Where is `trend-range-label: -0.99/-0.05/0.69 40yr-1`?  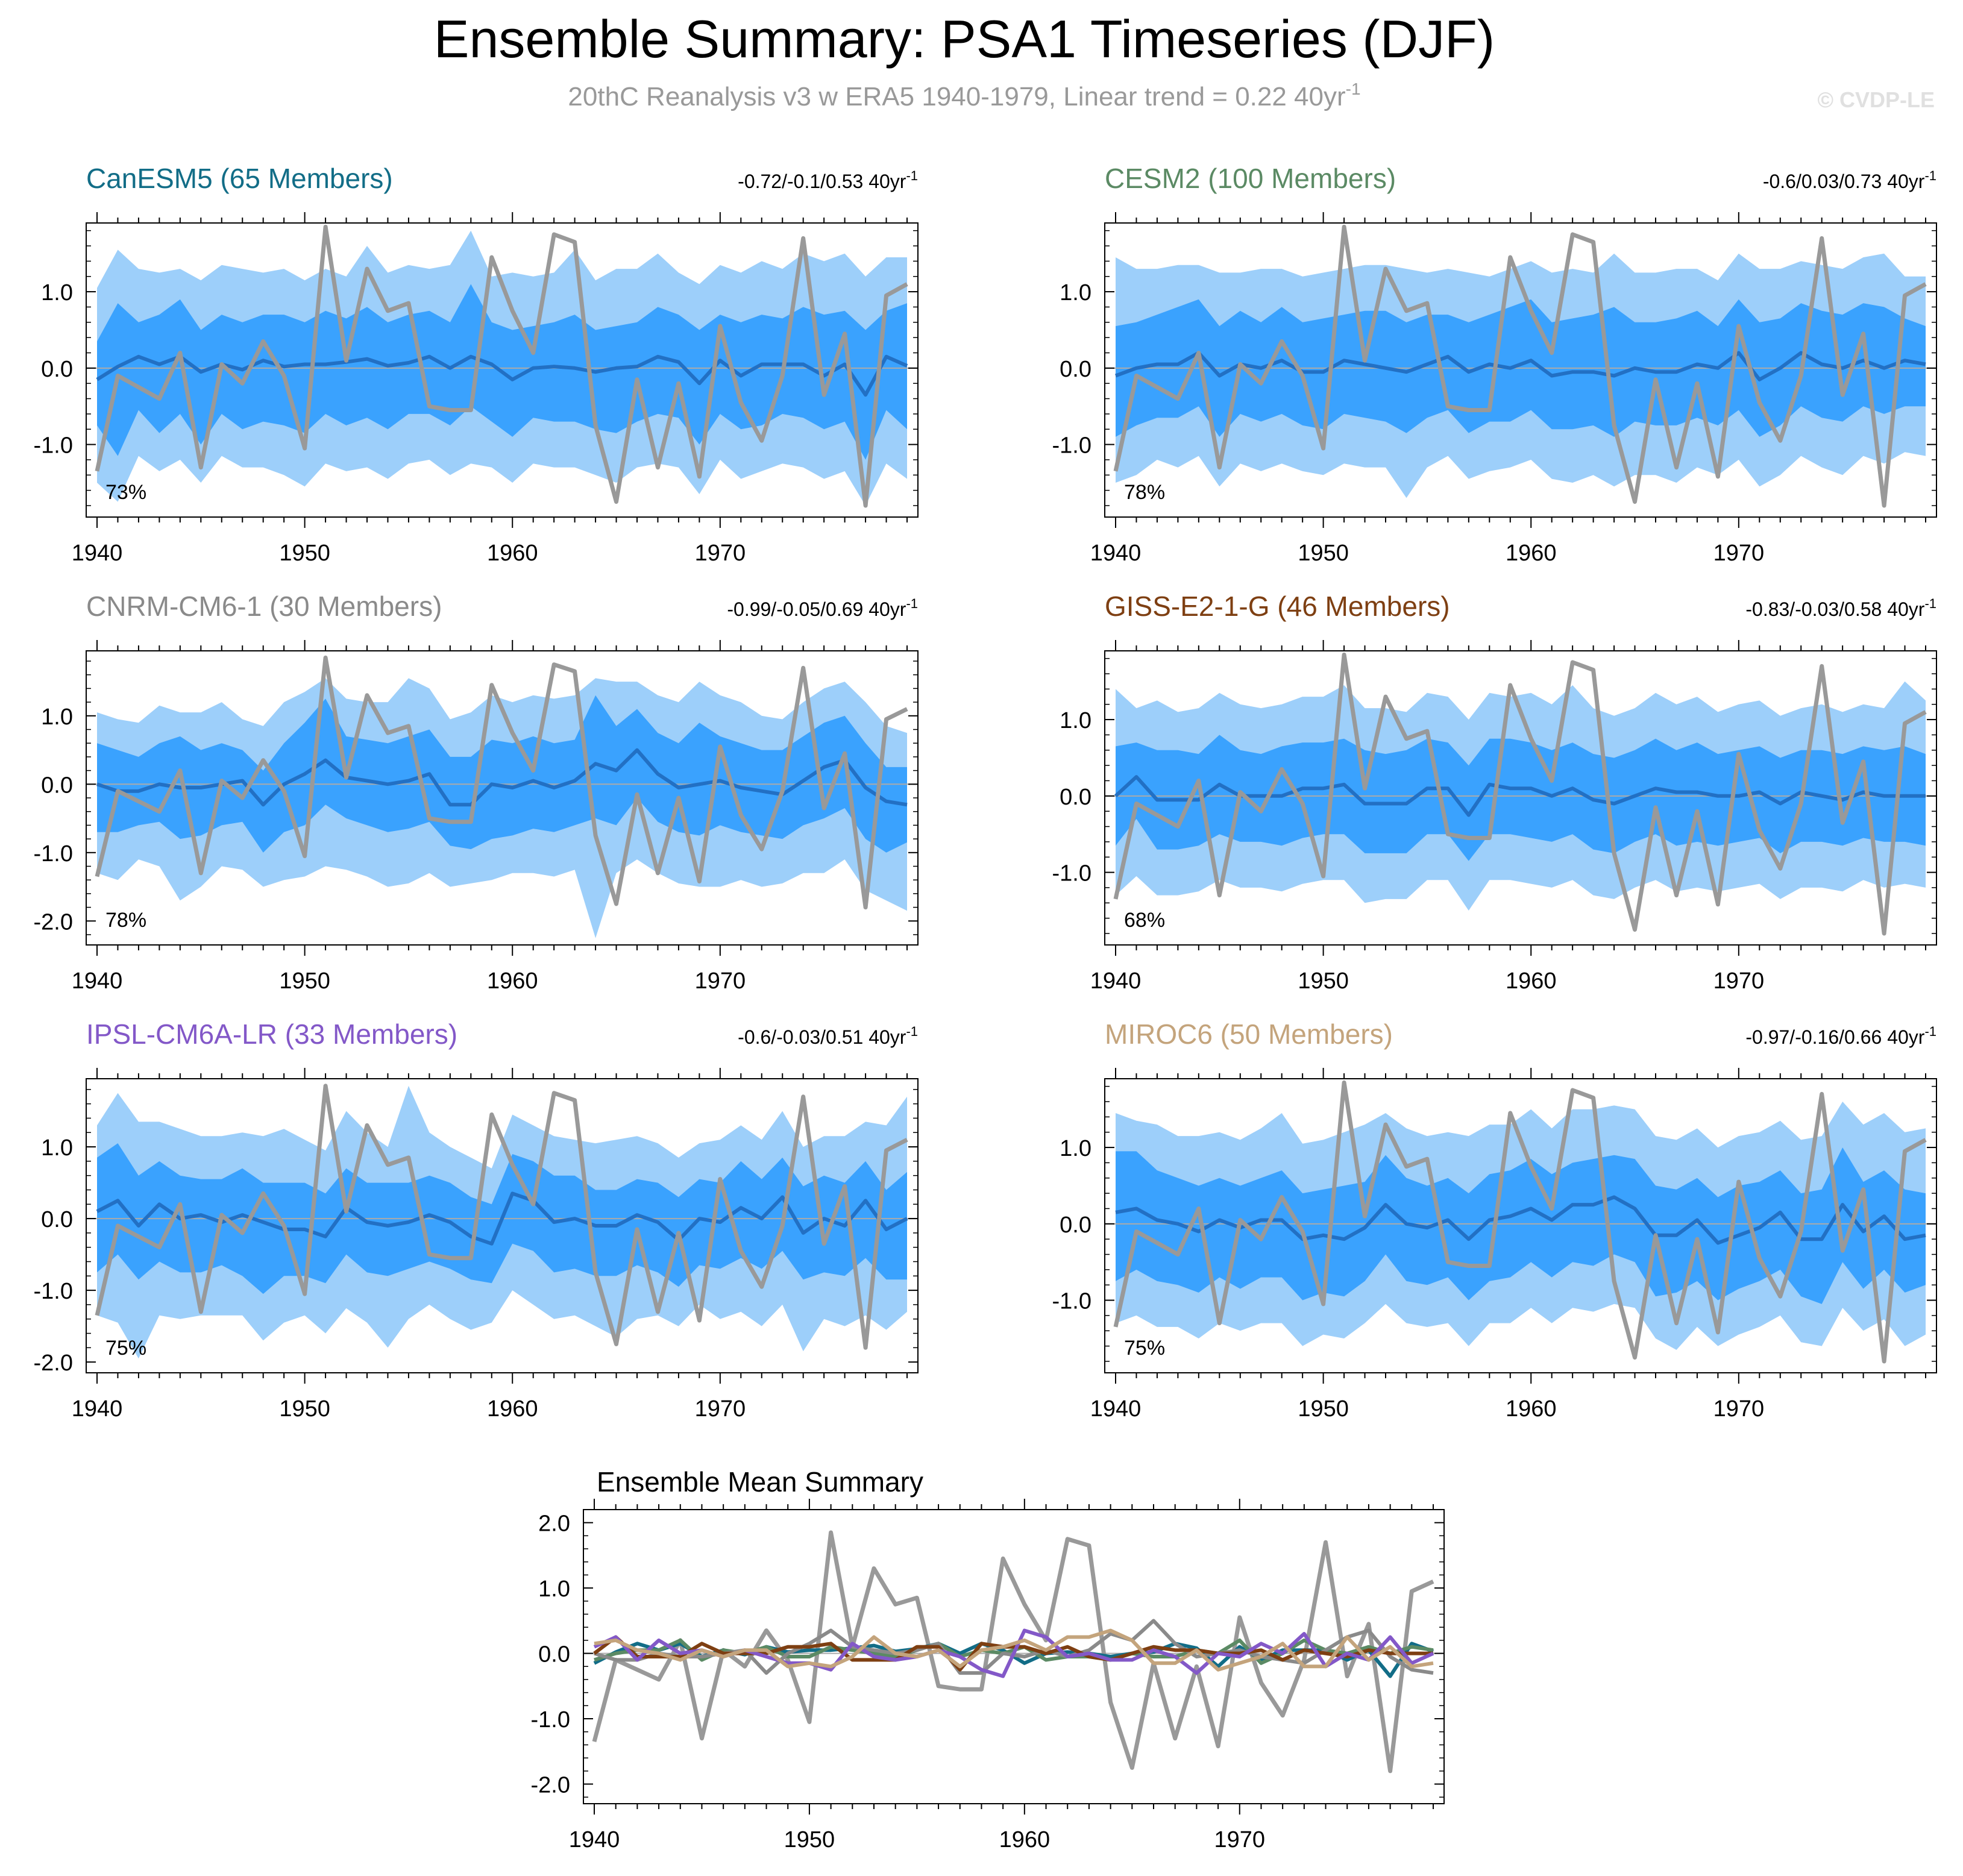
trend-range-label: -0.99/-0.05/0.69 40yr-1 is located at coordinates (822, 608).